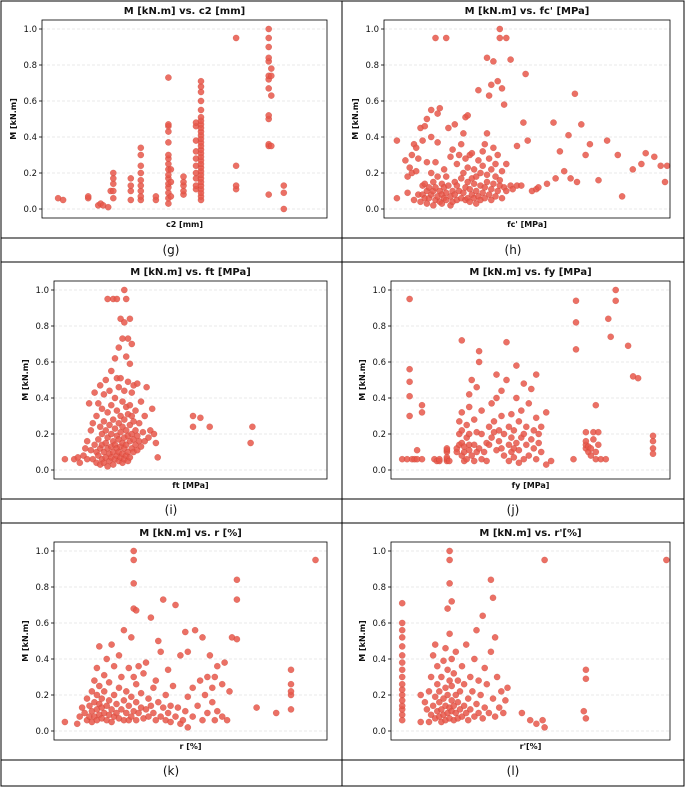  Describe the element at coordinates (531, 485) in the screenshot. I see `x-axis-label: fy [MPa]` at that location.